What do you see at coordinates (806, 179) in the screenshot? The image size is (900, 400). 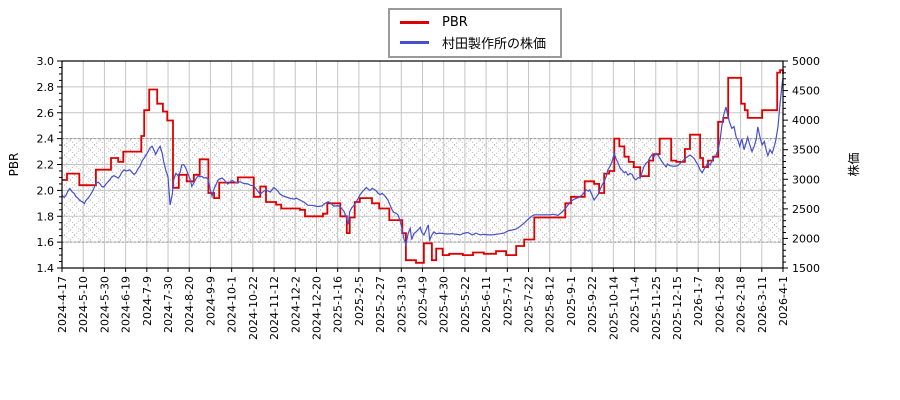 I see `right-tick-label: 3000` at bounding box center [806, 179].